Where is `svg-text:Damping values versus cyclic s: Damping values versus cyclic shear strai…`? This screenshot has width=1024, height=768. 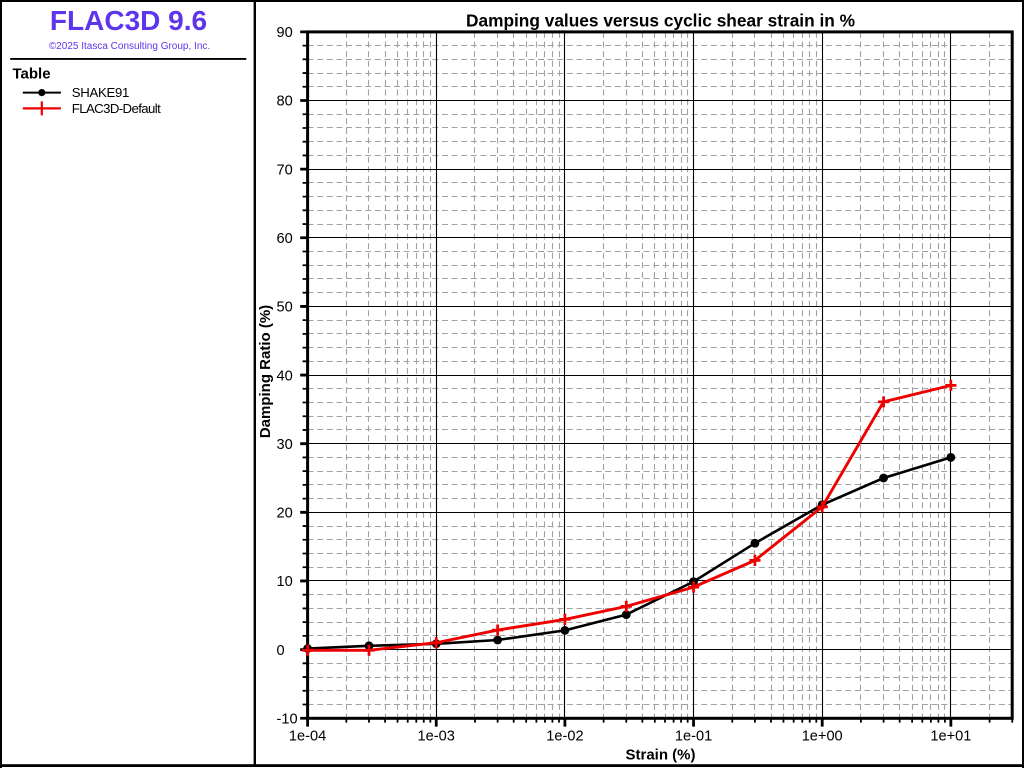
svg-text:Damping values versus cyclic s: Damping values versus cyclic shear strai… is located at coordinates (660, 21).